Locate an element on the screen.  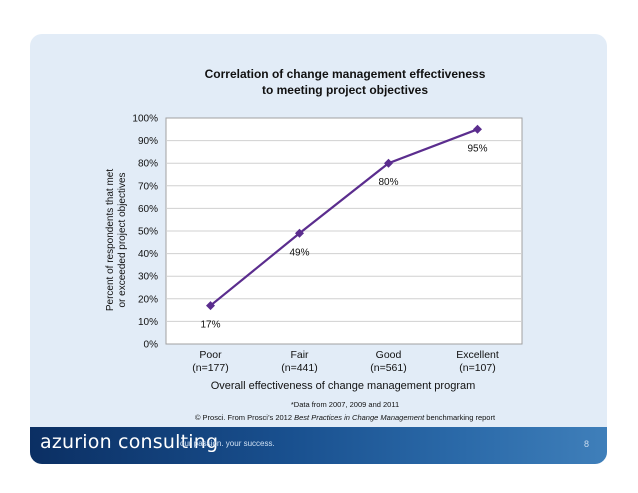
data-label: 80% is located at coordinates (388, 182).